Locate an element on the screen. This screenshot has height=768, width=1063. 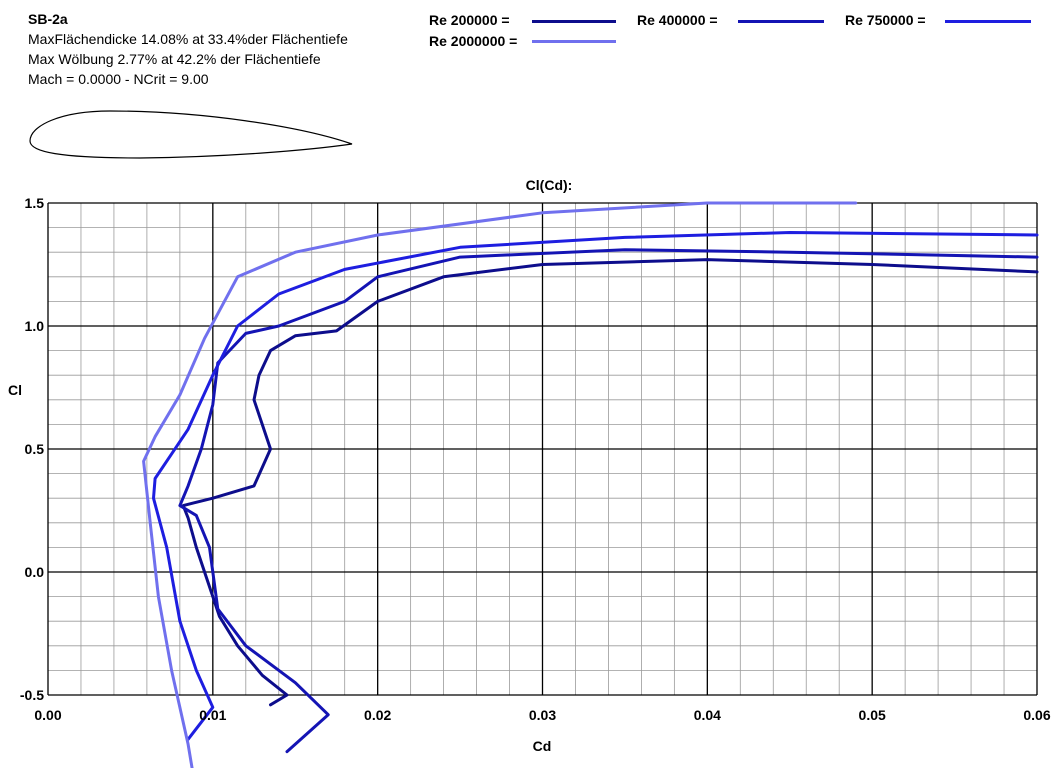
y-tick-label: 0.5 is located at coordinates (35, 449).